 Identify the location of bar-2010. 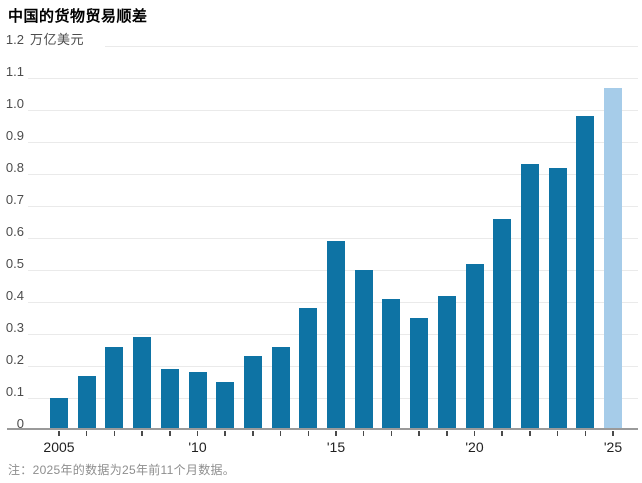
(197, 401).